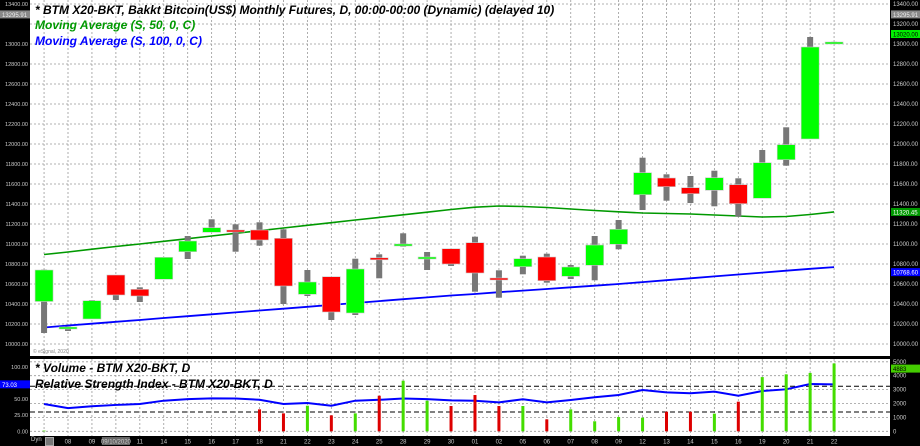  What do you see at coordinates (16, 165) in the screenshot?
I see `left-price-tick-label: 11800.00` at bounding box center [16, 165].